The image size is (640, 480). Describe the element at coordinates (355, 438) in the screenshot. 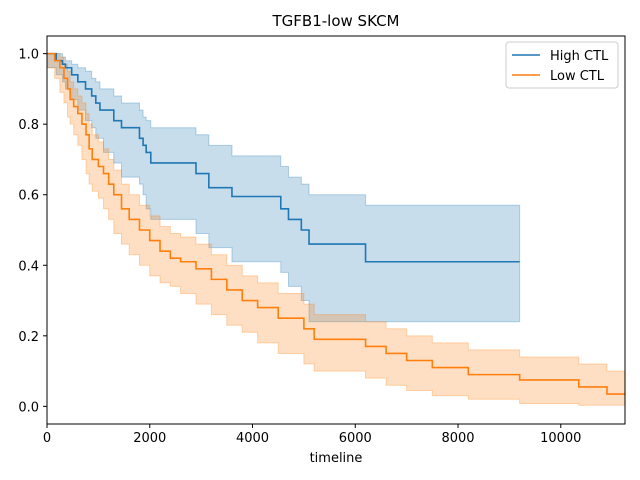

I see `x-tick-label: 6000` at that location.